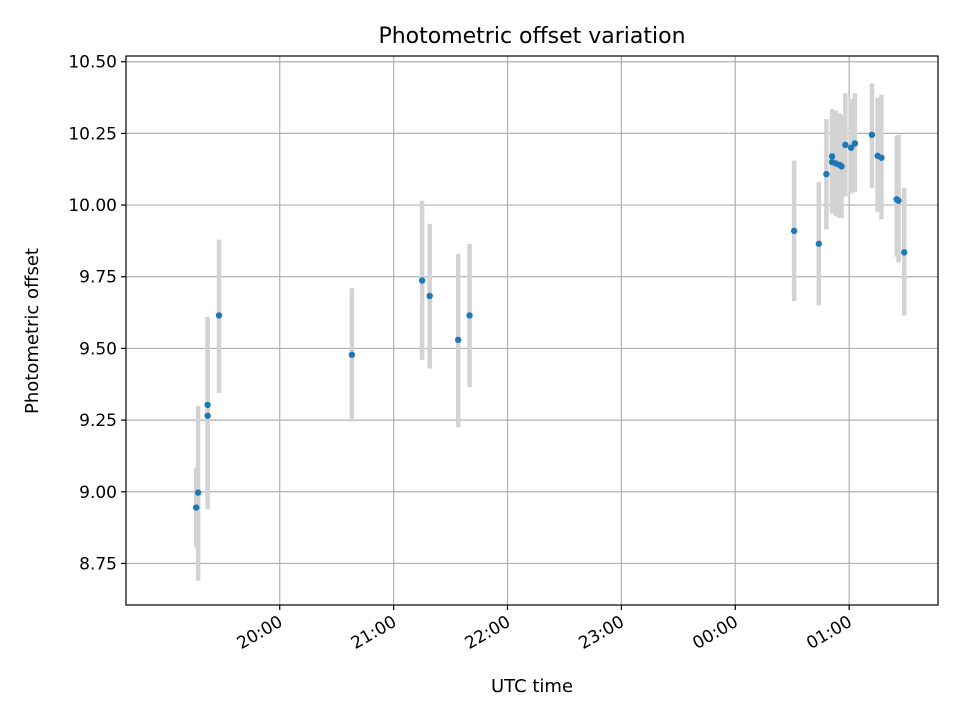 The height and width of the screenshot is (724, 960). What do you see at coordinates (98, 493) in the screenshot?
I see `y-tick-label: 9.00` at bounding box center [98, 493].